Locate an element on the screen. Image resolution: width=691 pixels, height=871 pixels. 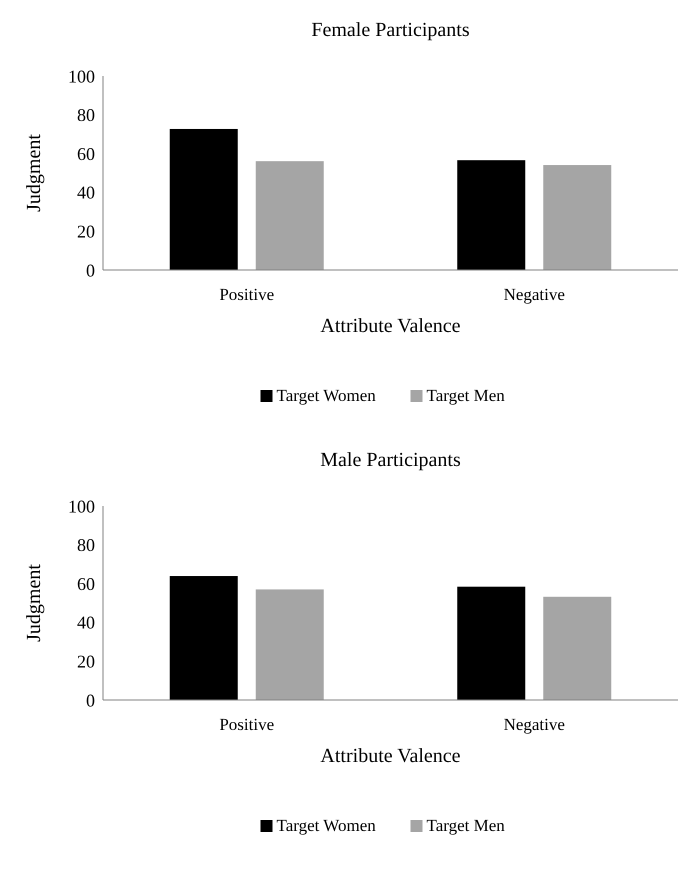
chart-title: Male Participants is located at coordinates (390, 460).